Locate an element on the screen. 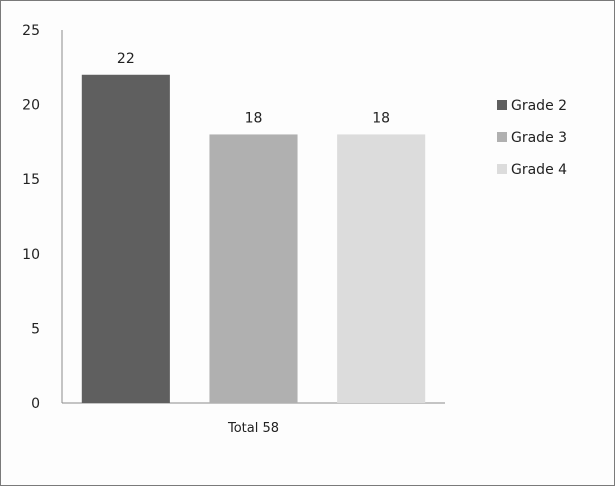 This screenshot has height=486, width=615. x-category-label: Total 58 is located at coordinates (253, 428).